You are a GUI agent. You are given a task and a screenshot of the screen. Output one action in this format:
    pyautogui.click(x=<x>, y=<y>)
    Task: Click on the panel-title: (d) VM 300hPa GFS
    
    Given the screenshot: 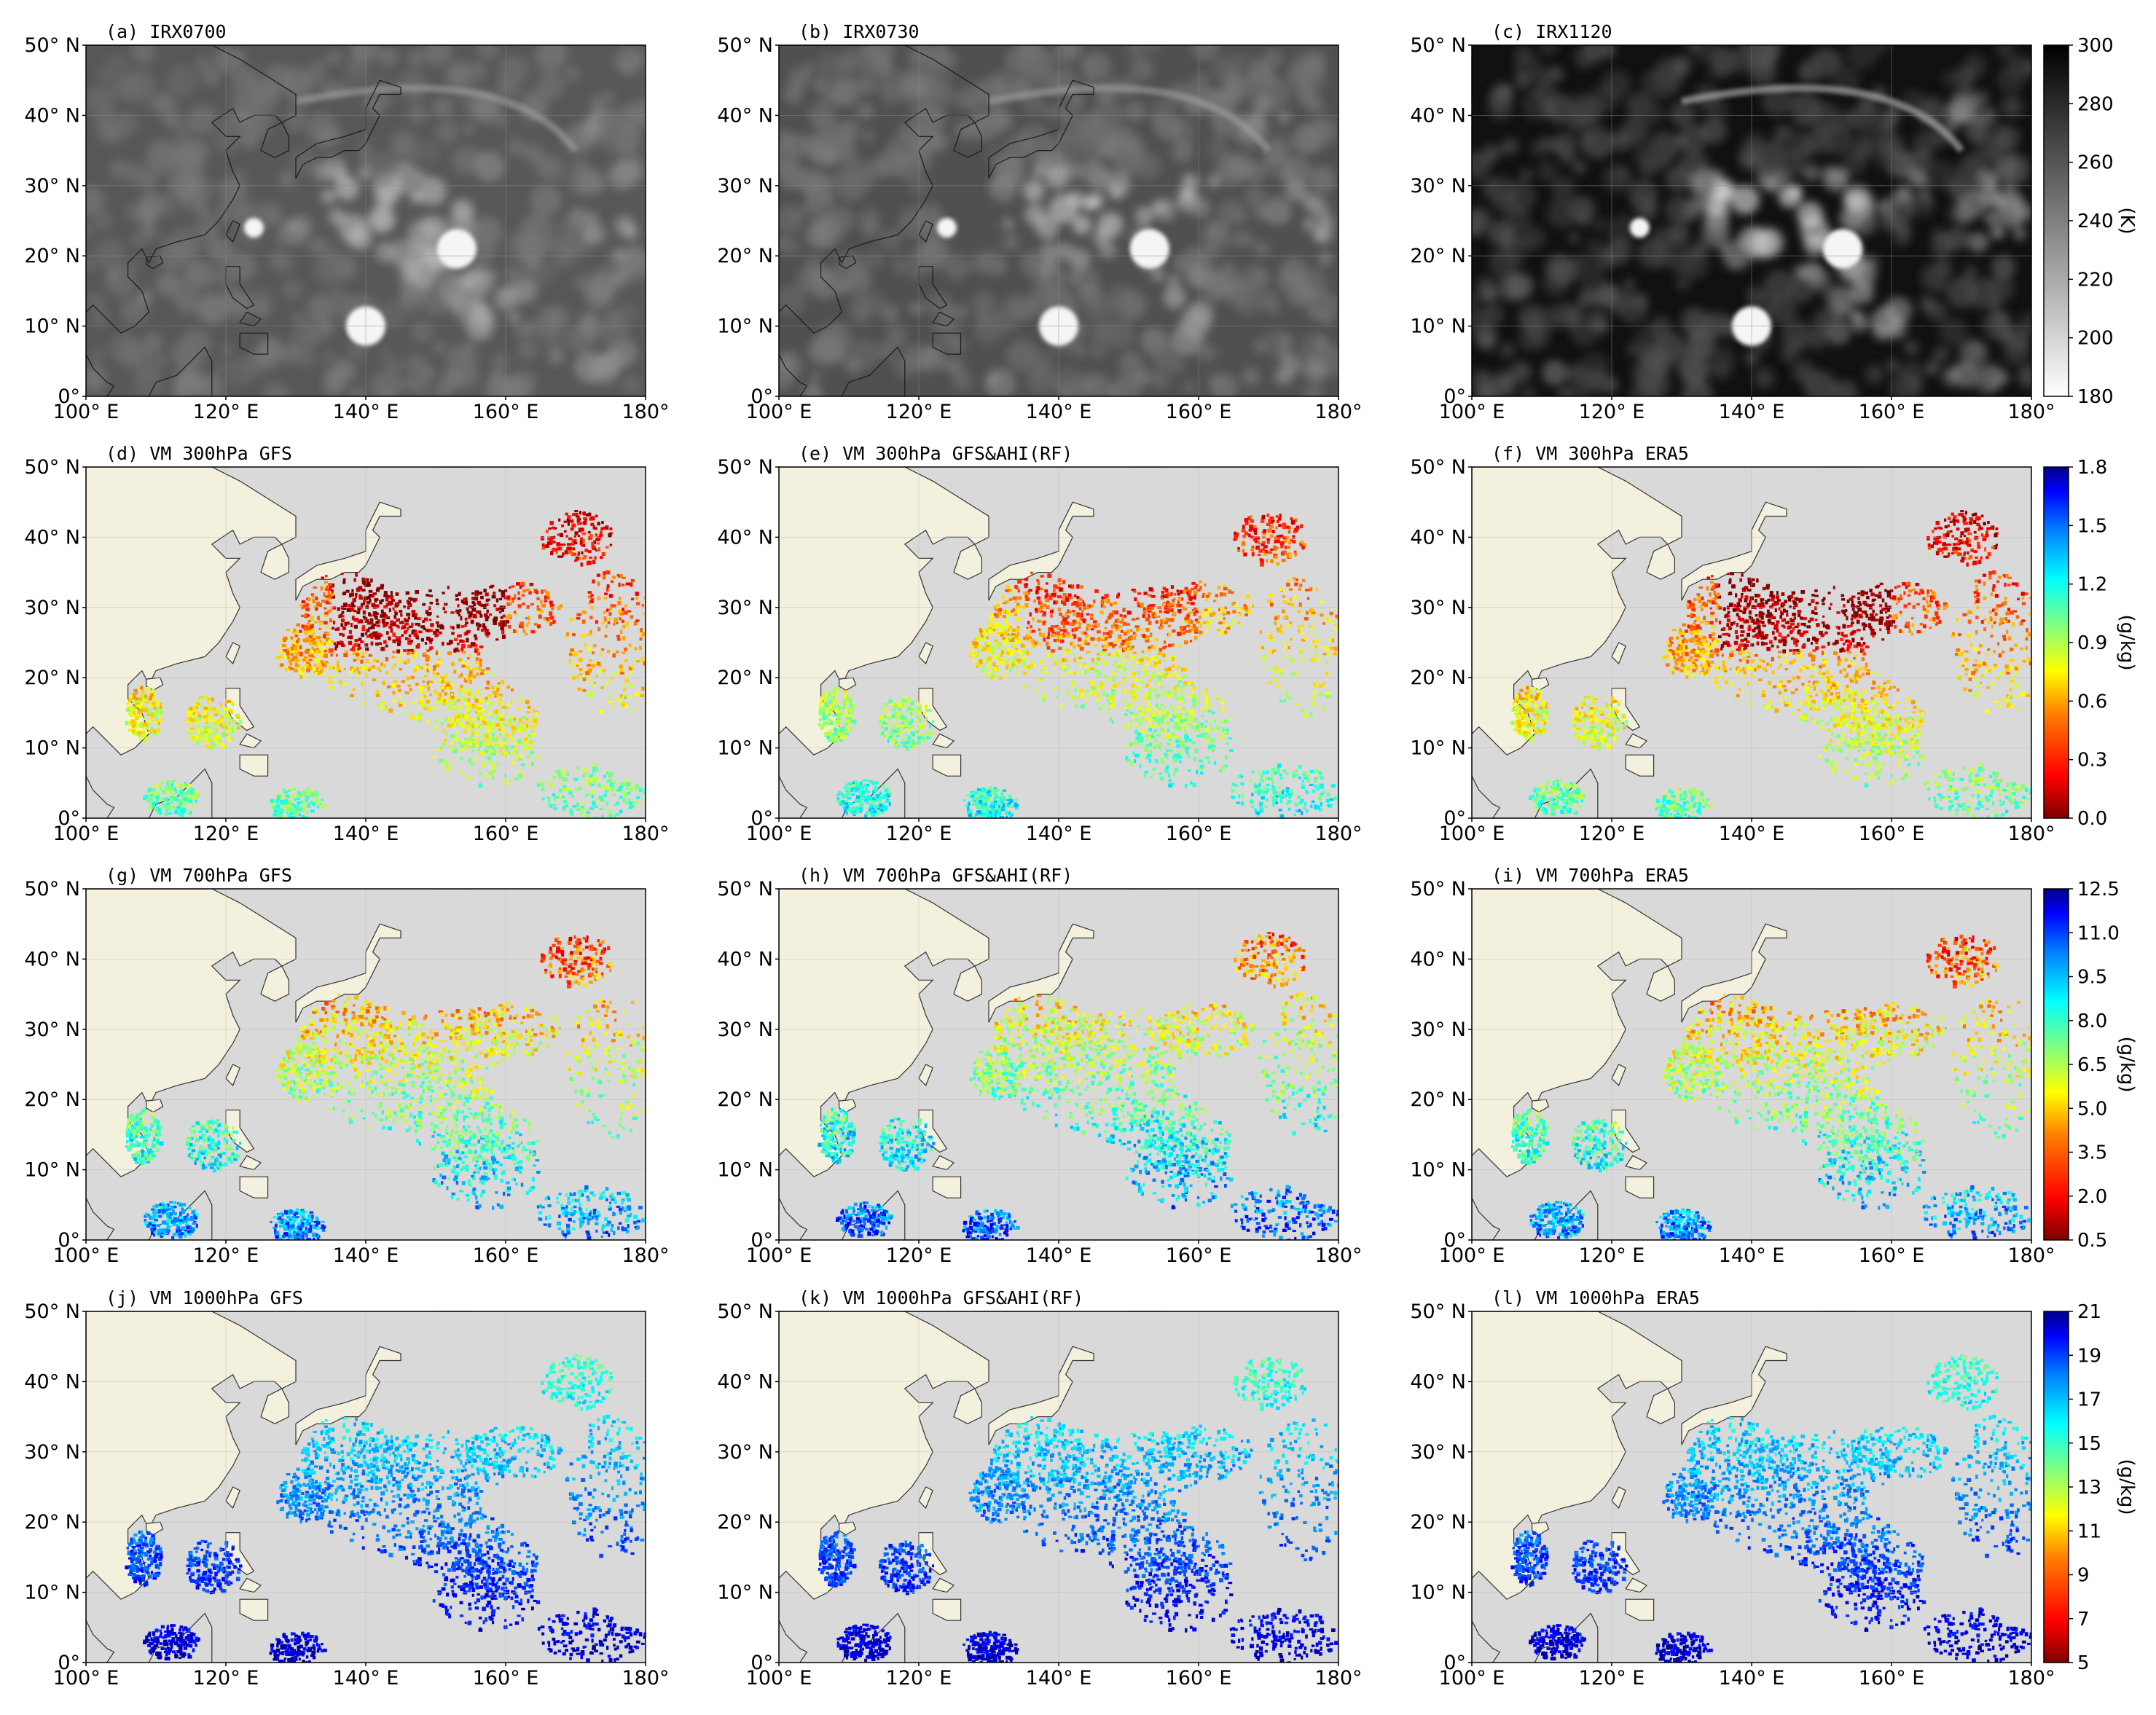 What is the action you would take?
    pyautogui.click(x=199, y=453)
    